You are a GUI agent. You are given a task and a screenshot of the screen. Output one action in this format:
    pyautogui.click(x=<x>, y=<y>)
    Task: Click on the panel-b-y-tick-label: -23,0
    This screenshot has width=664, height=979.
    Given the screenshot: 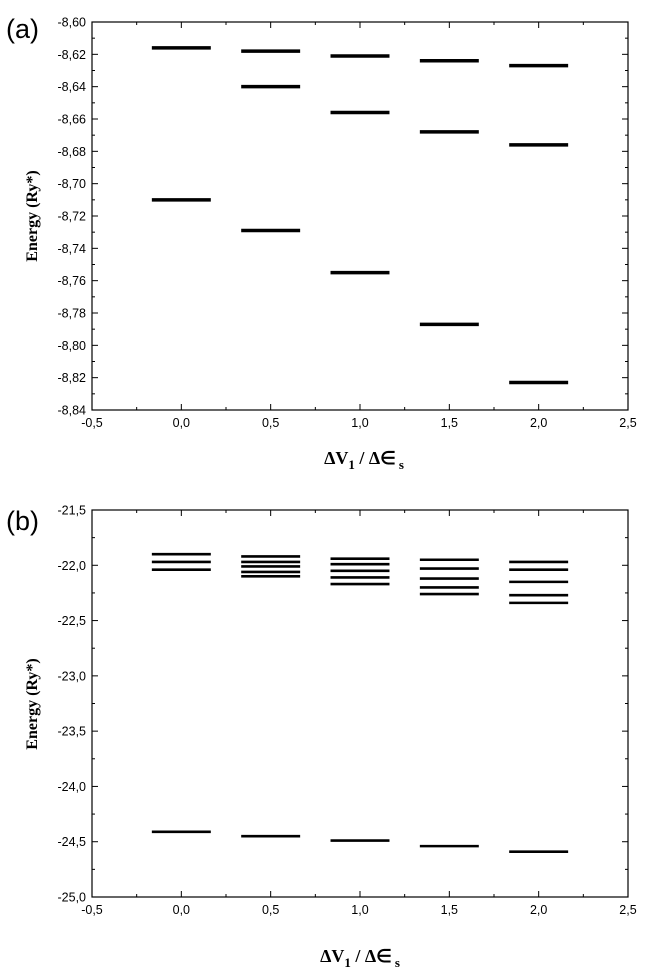 What is the action you would take?
    pyautogui.click(x=72, y=676)
    